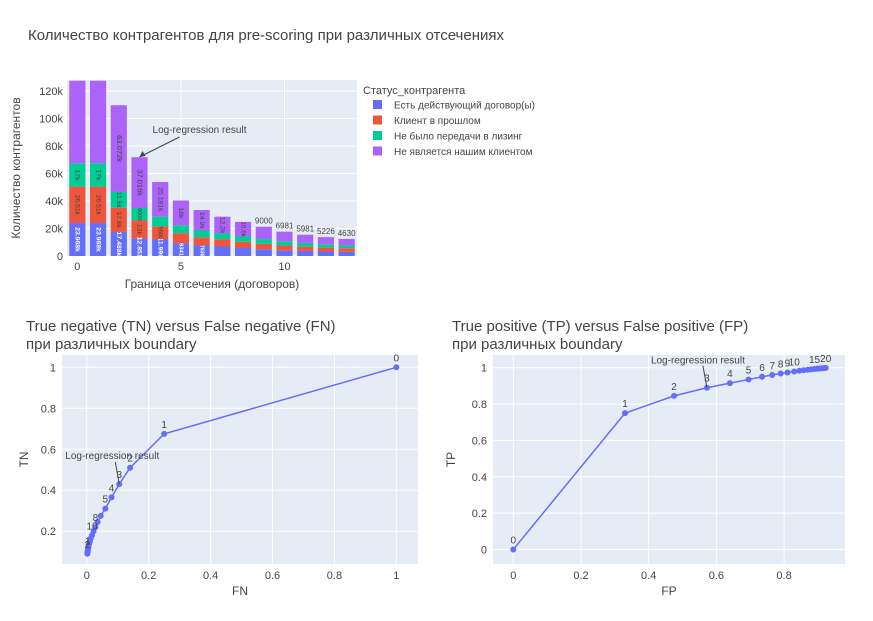 The height and width of the screenshot is (621, 873). What do you see at coordinates (159, 247) in the screenshot?
I see `bar-label-inside: 11.996` at bounding box center [159, 247].